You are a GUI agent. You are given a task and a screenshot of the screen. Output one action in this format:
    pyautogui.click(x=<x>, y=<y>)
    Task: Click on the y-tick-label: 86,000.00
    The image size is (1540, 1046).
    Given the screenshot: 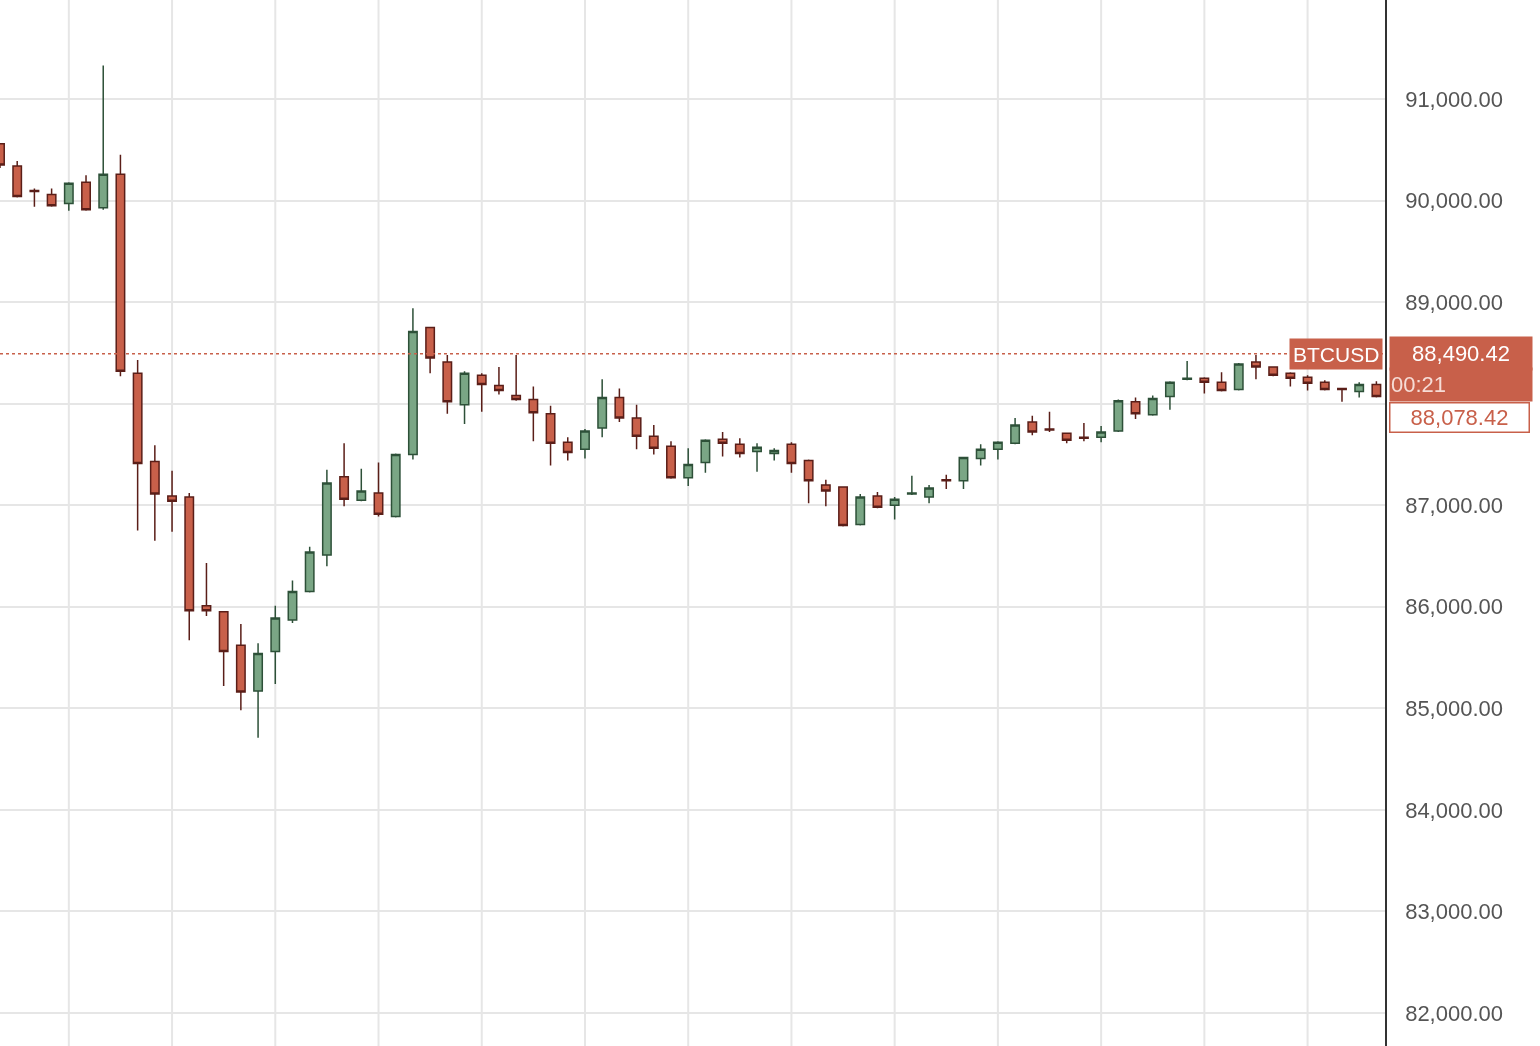 What is the action you would take?
    pyautogui.click(x=1454, y=607)
    